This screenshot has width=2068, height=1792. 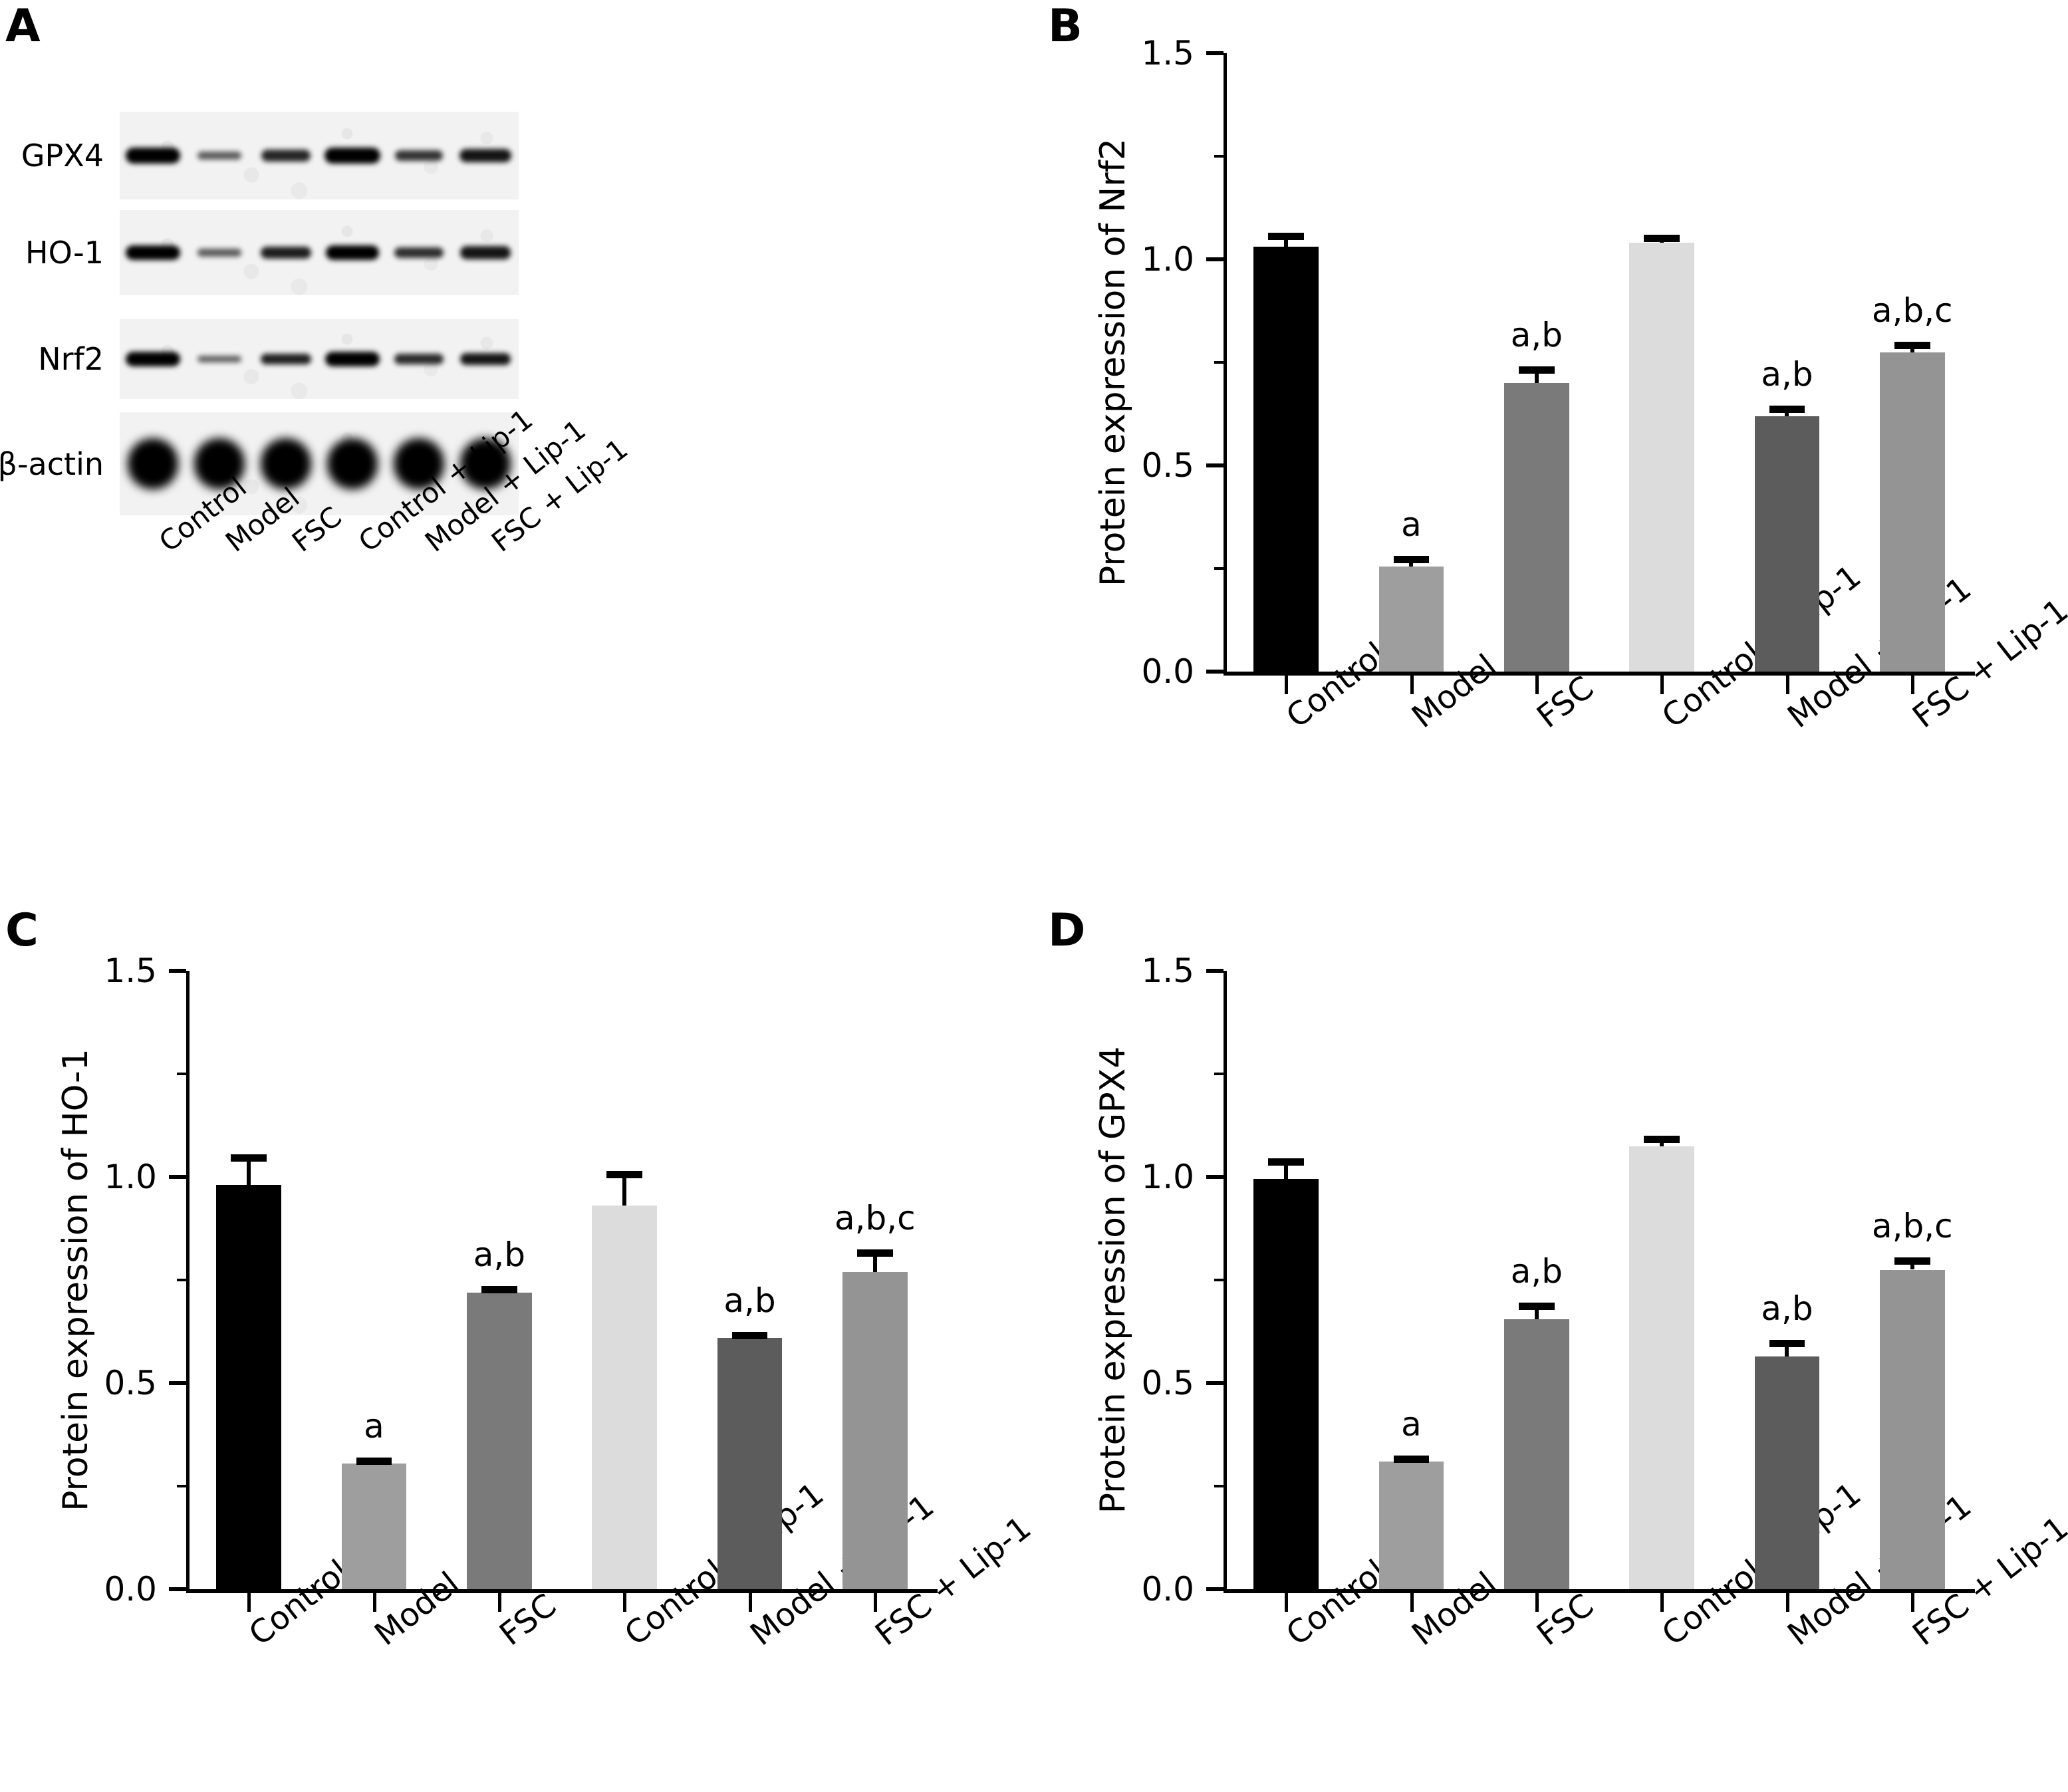 I want to click on panel-letter-c: C, so click(x=22, y=930).